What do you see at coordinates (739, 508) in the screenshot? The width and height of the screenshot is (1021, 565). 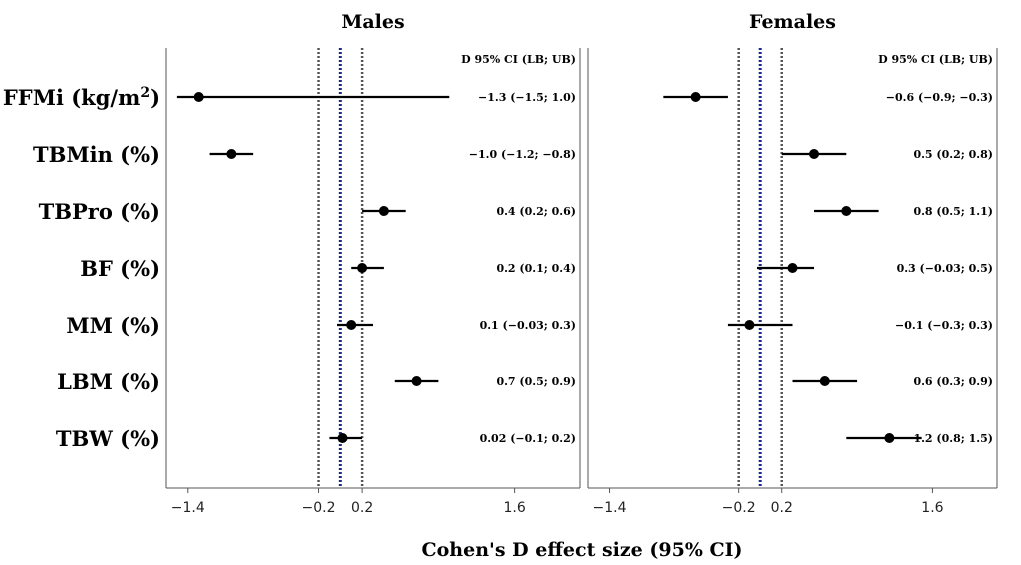 I see `females-tick-label-1: −0.2` at bounding box center [739, 508].